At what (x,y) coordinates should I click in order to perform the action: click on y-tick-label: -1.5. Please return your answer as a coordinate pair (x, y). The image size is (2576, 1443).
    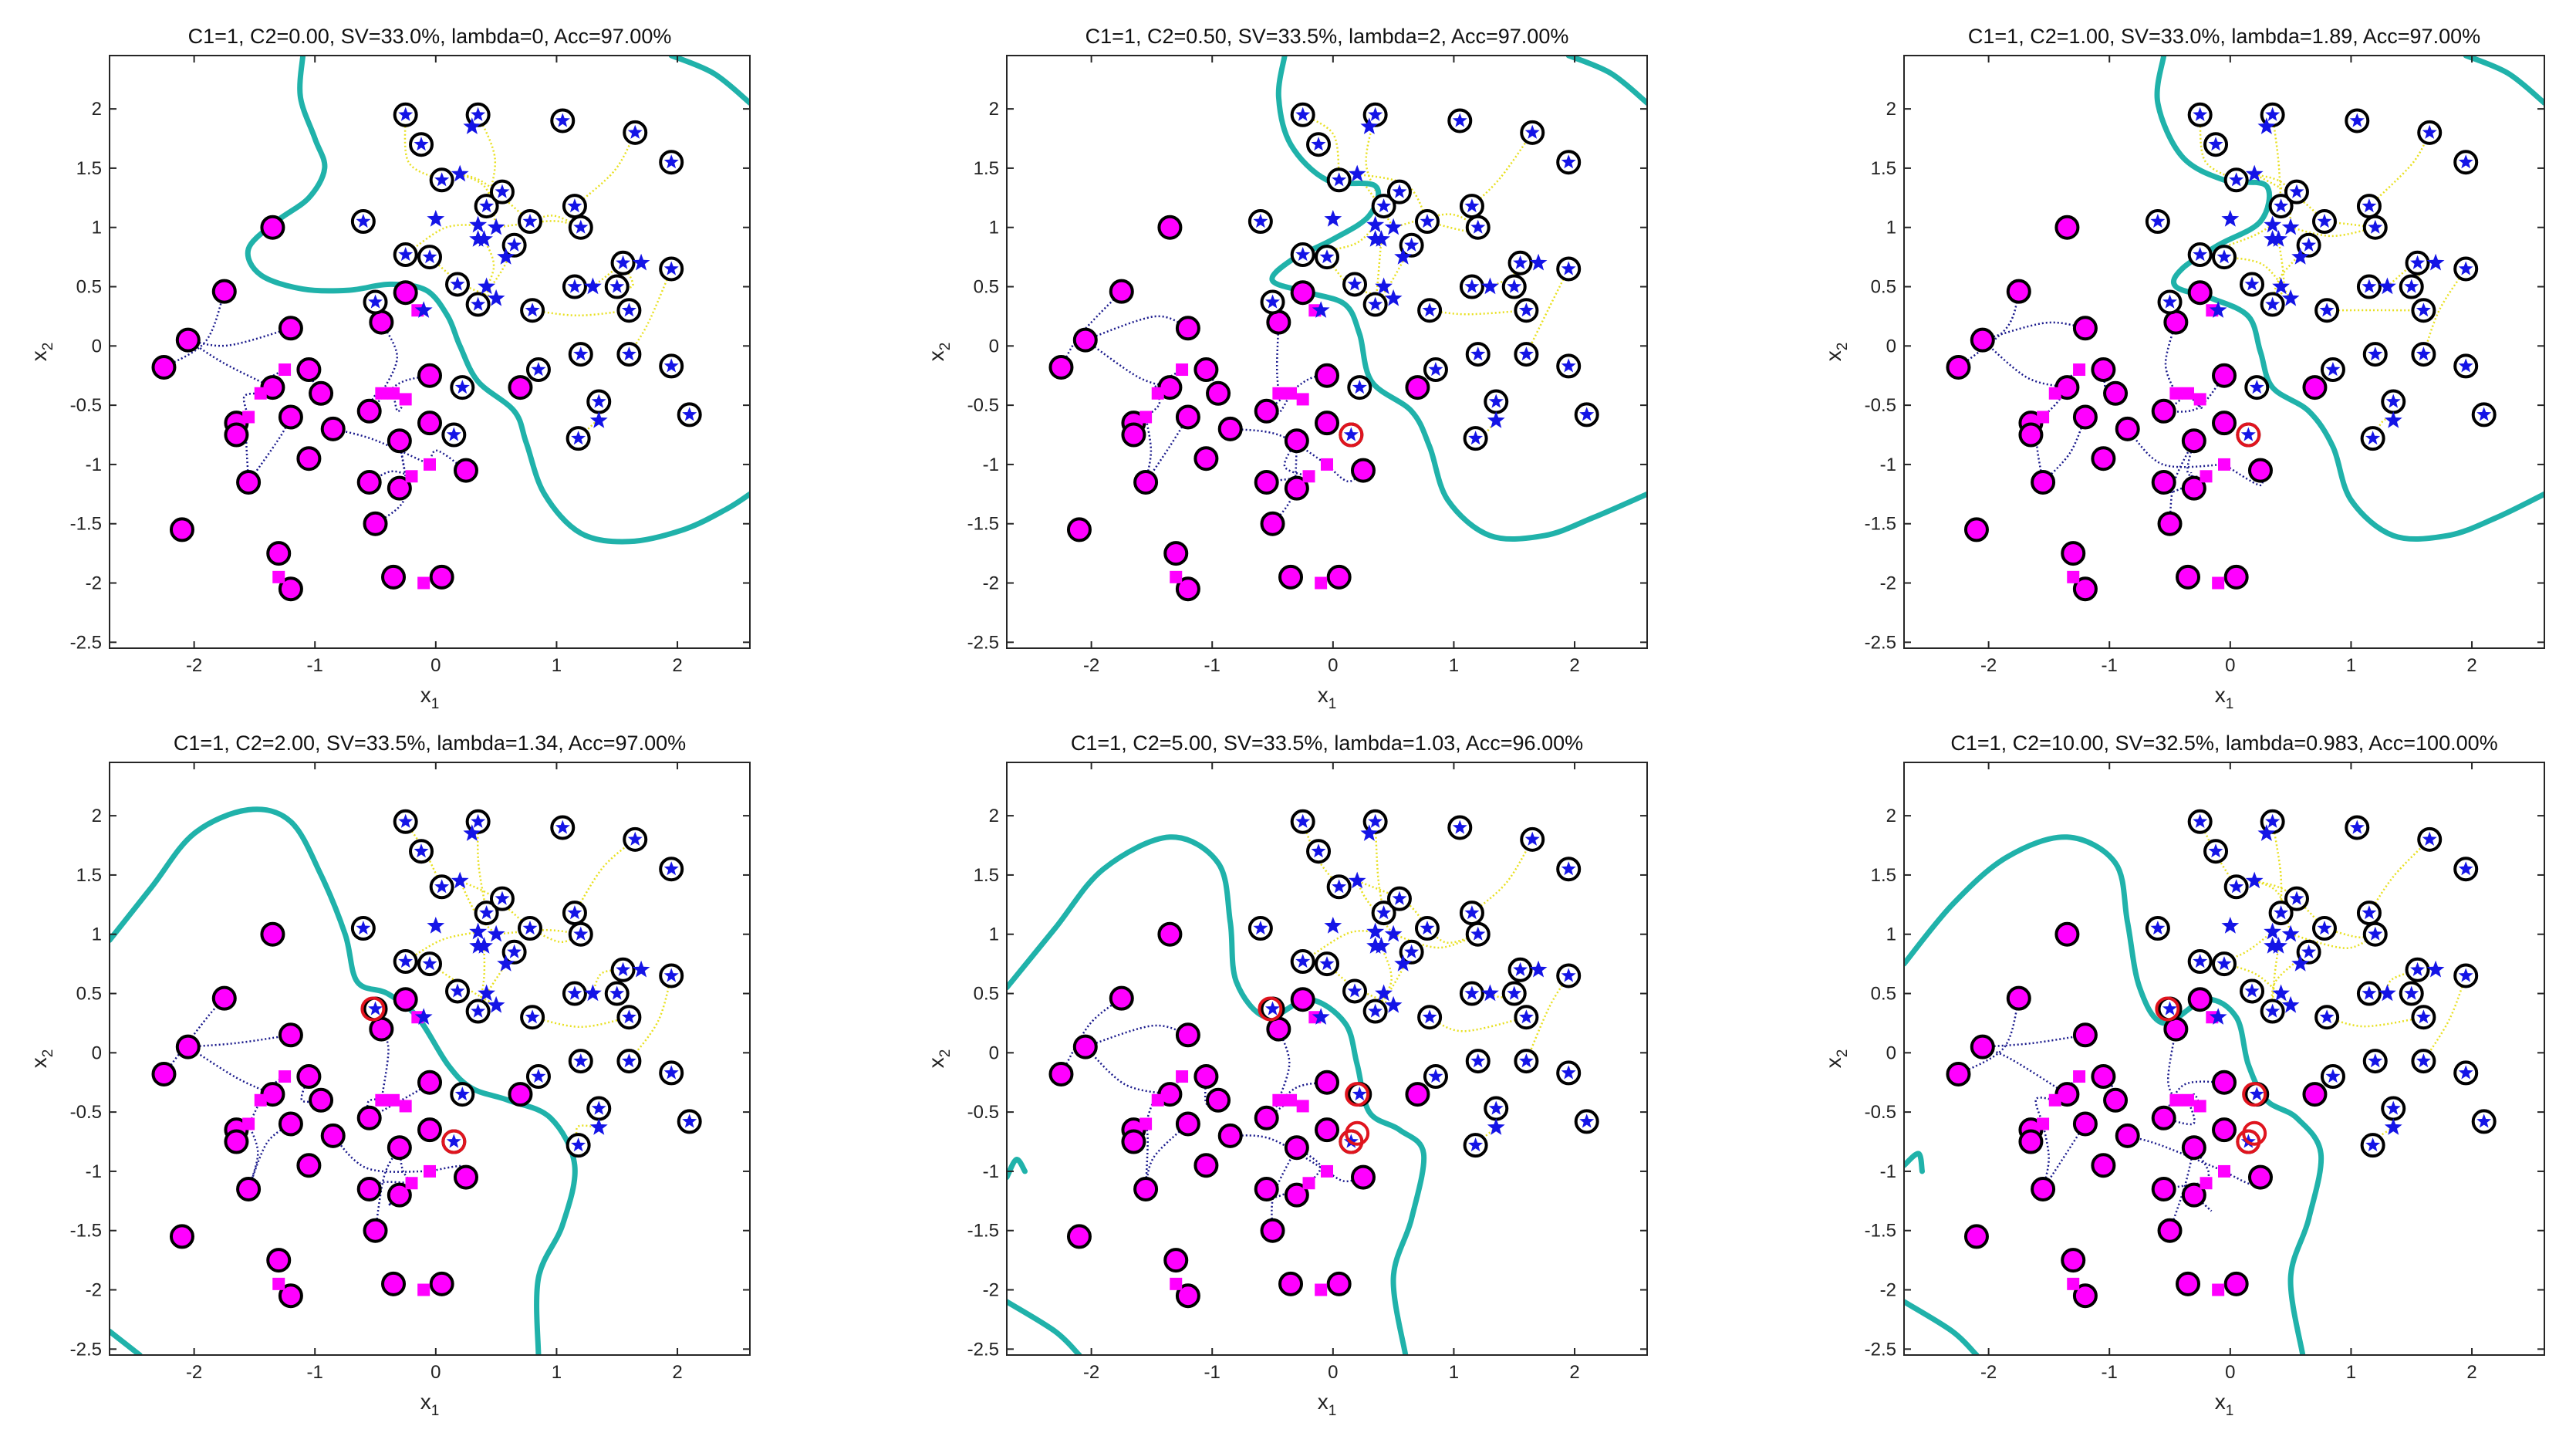
    Looking at the image, I should click on (1880, 1231).